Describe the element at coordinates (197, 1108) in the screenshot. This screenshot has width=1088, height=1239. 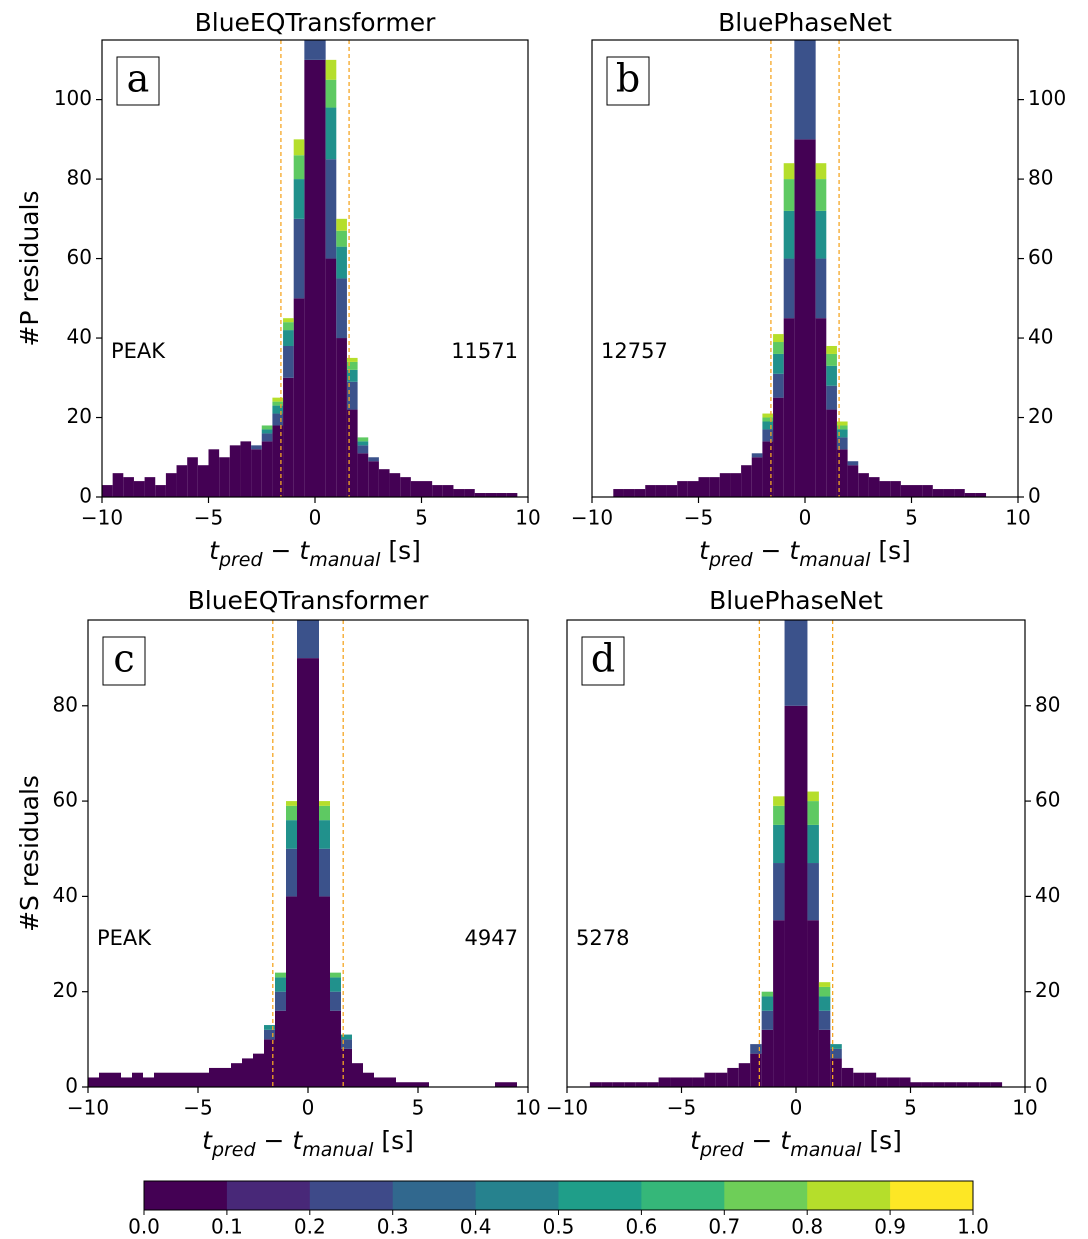
I see `x-tick-label: −5` at that location.